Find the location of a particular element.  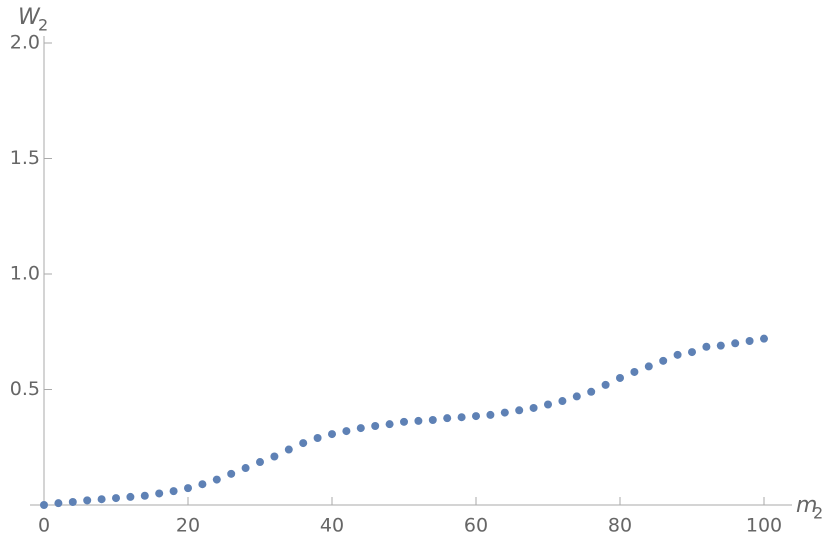

x-axis-label: m is located at coordinates (806, 505).